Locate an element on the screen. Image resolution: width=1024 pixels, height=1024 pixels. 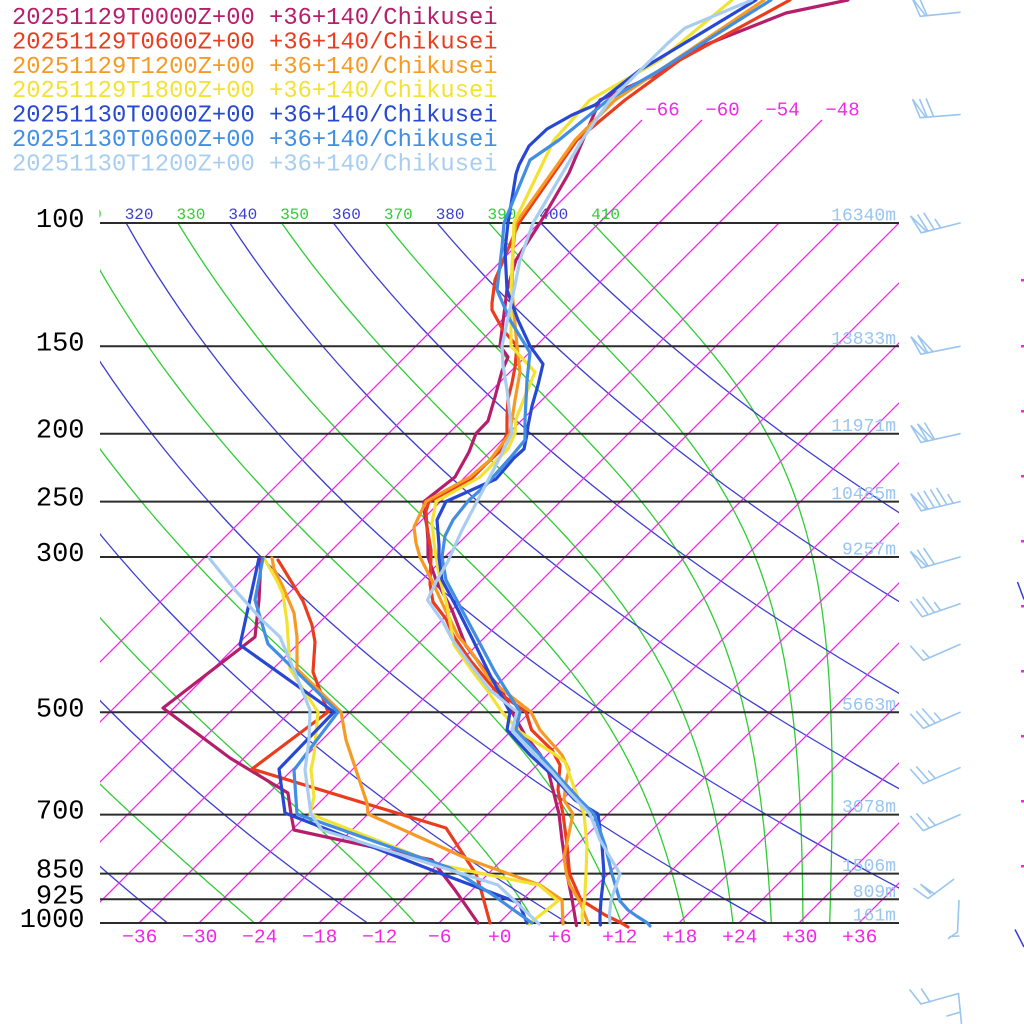
svg-text: 320 is located at coordinates (139, 215).